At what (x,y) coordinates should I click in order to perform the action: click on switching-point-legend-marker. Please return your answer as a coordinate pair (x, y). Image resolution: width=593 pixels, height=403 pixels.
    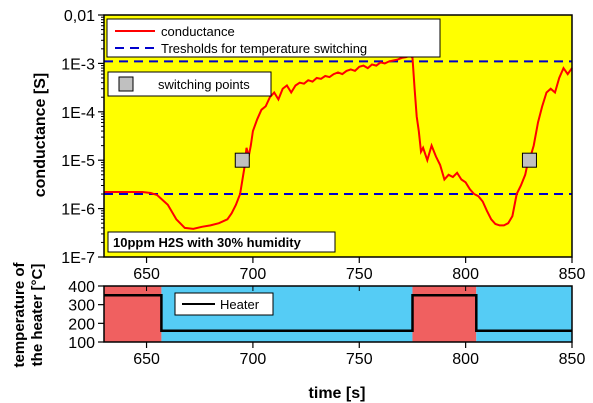
    Looking at the image, I should click on (126, 84).